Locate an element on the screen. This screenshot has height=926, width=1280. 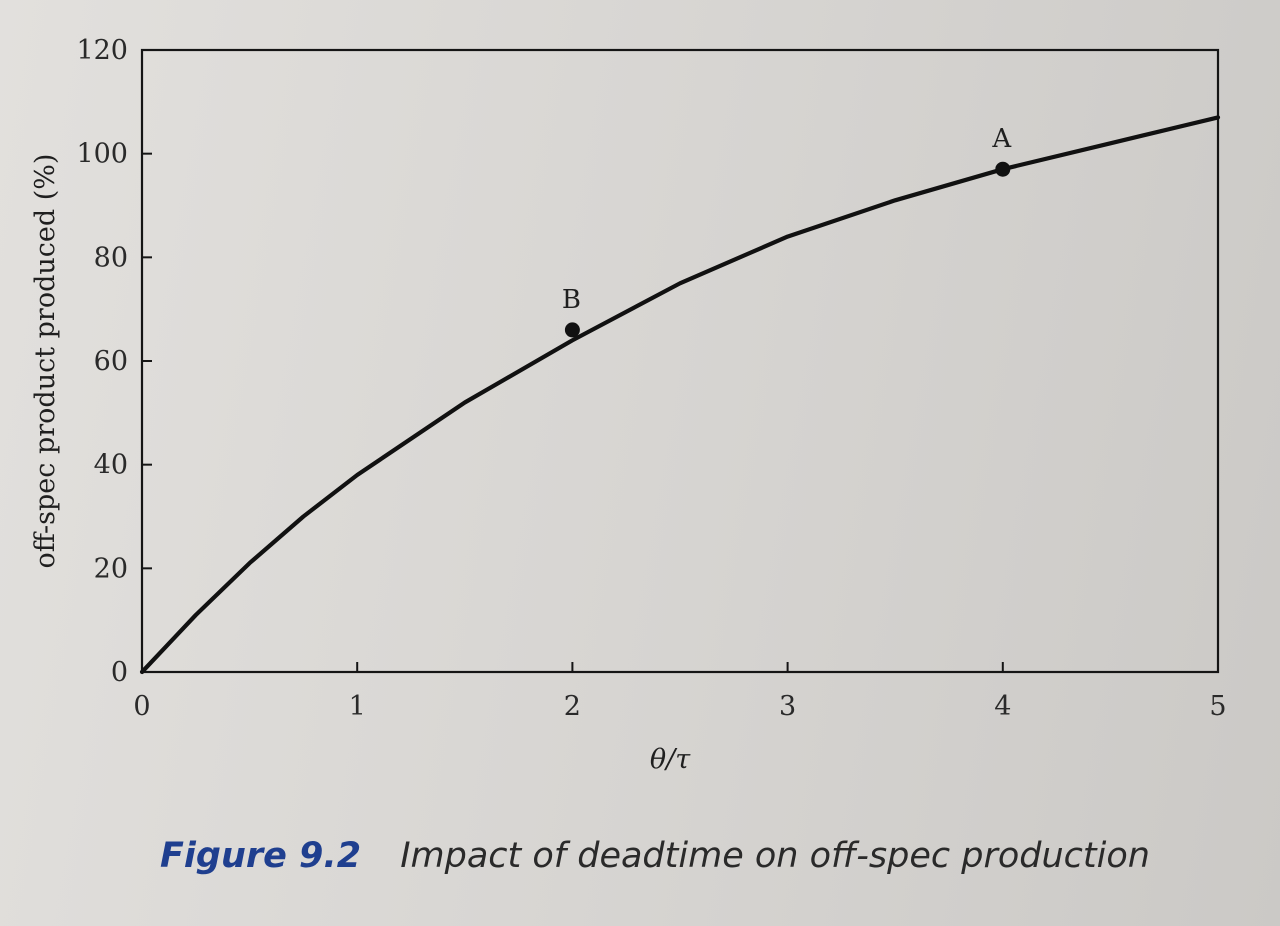
y-tick-label: 20 is located at coordinates (111, 568).